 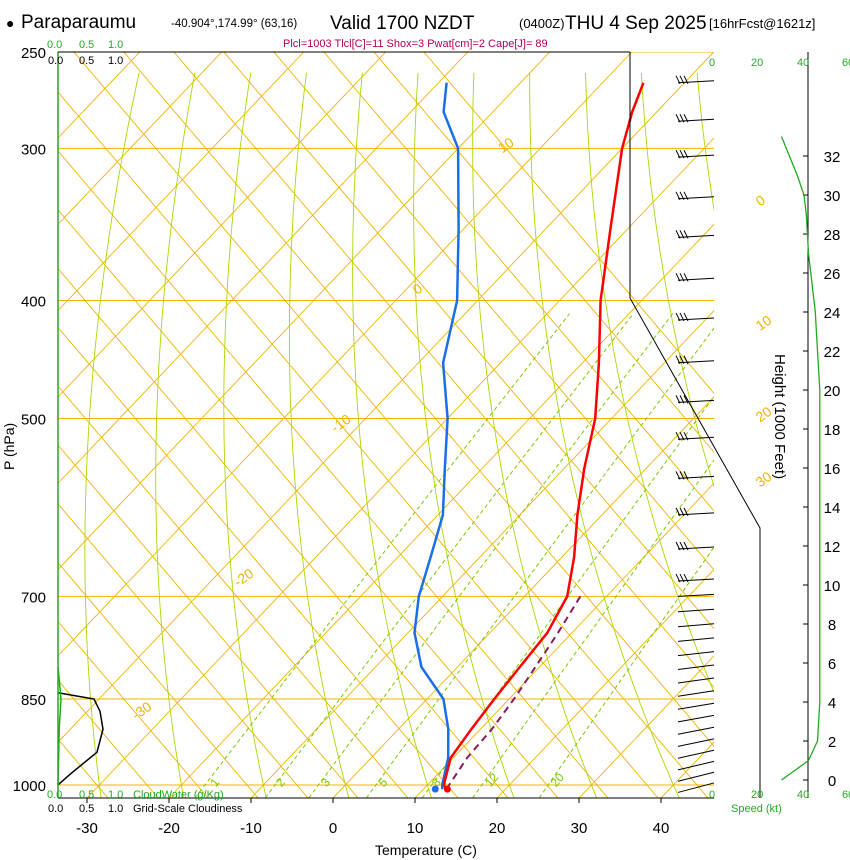 What do you see at coordinates (832, 781) in the screenshot?
I see `height-tick-label: 0` at bounding box center [832, 781].